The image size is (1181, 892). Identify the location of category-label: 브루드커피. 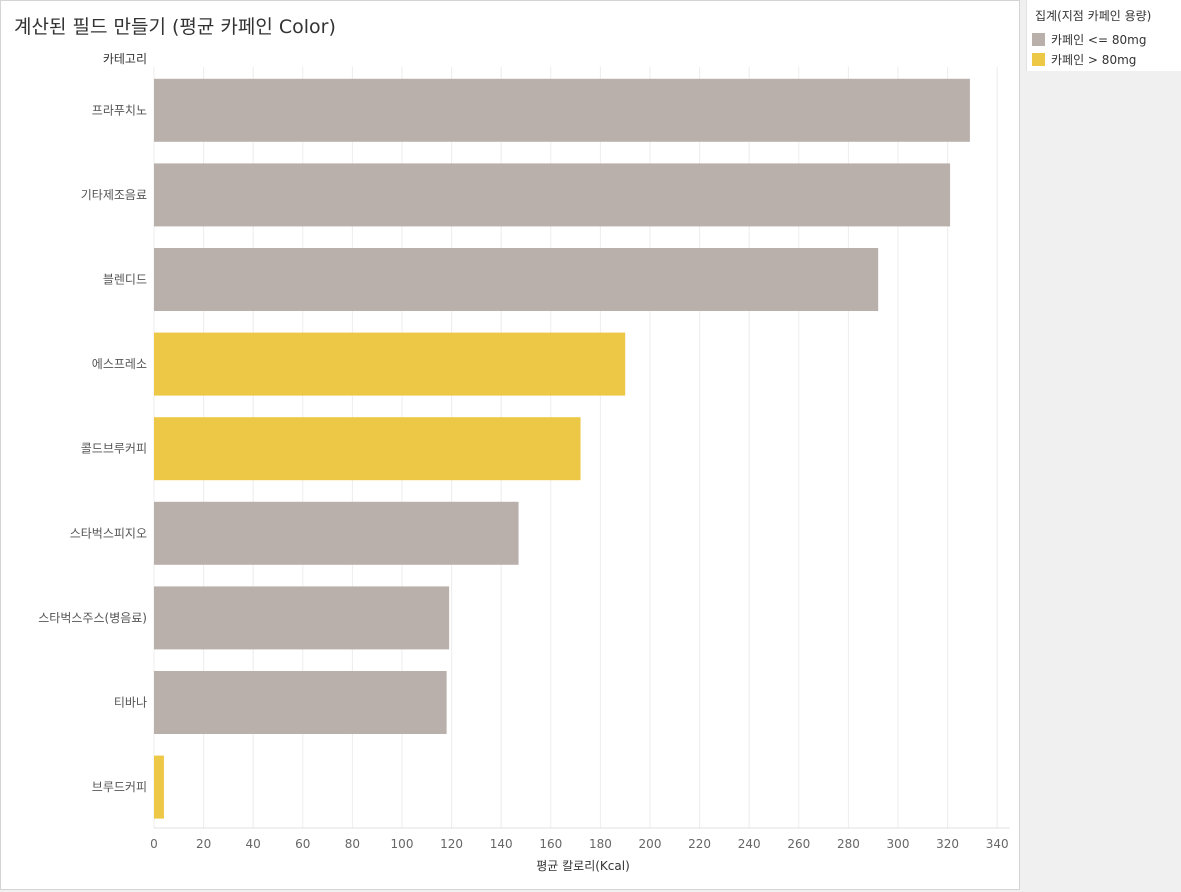
(119, 787).